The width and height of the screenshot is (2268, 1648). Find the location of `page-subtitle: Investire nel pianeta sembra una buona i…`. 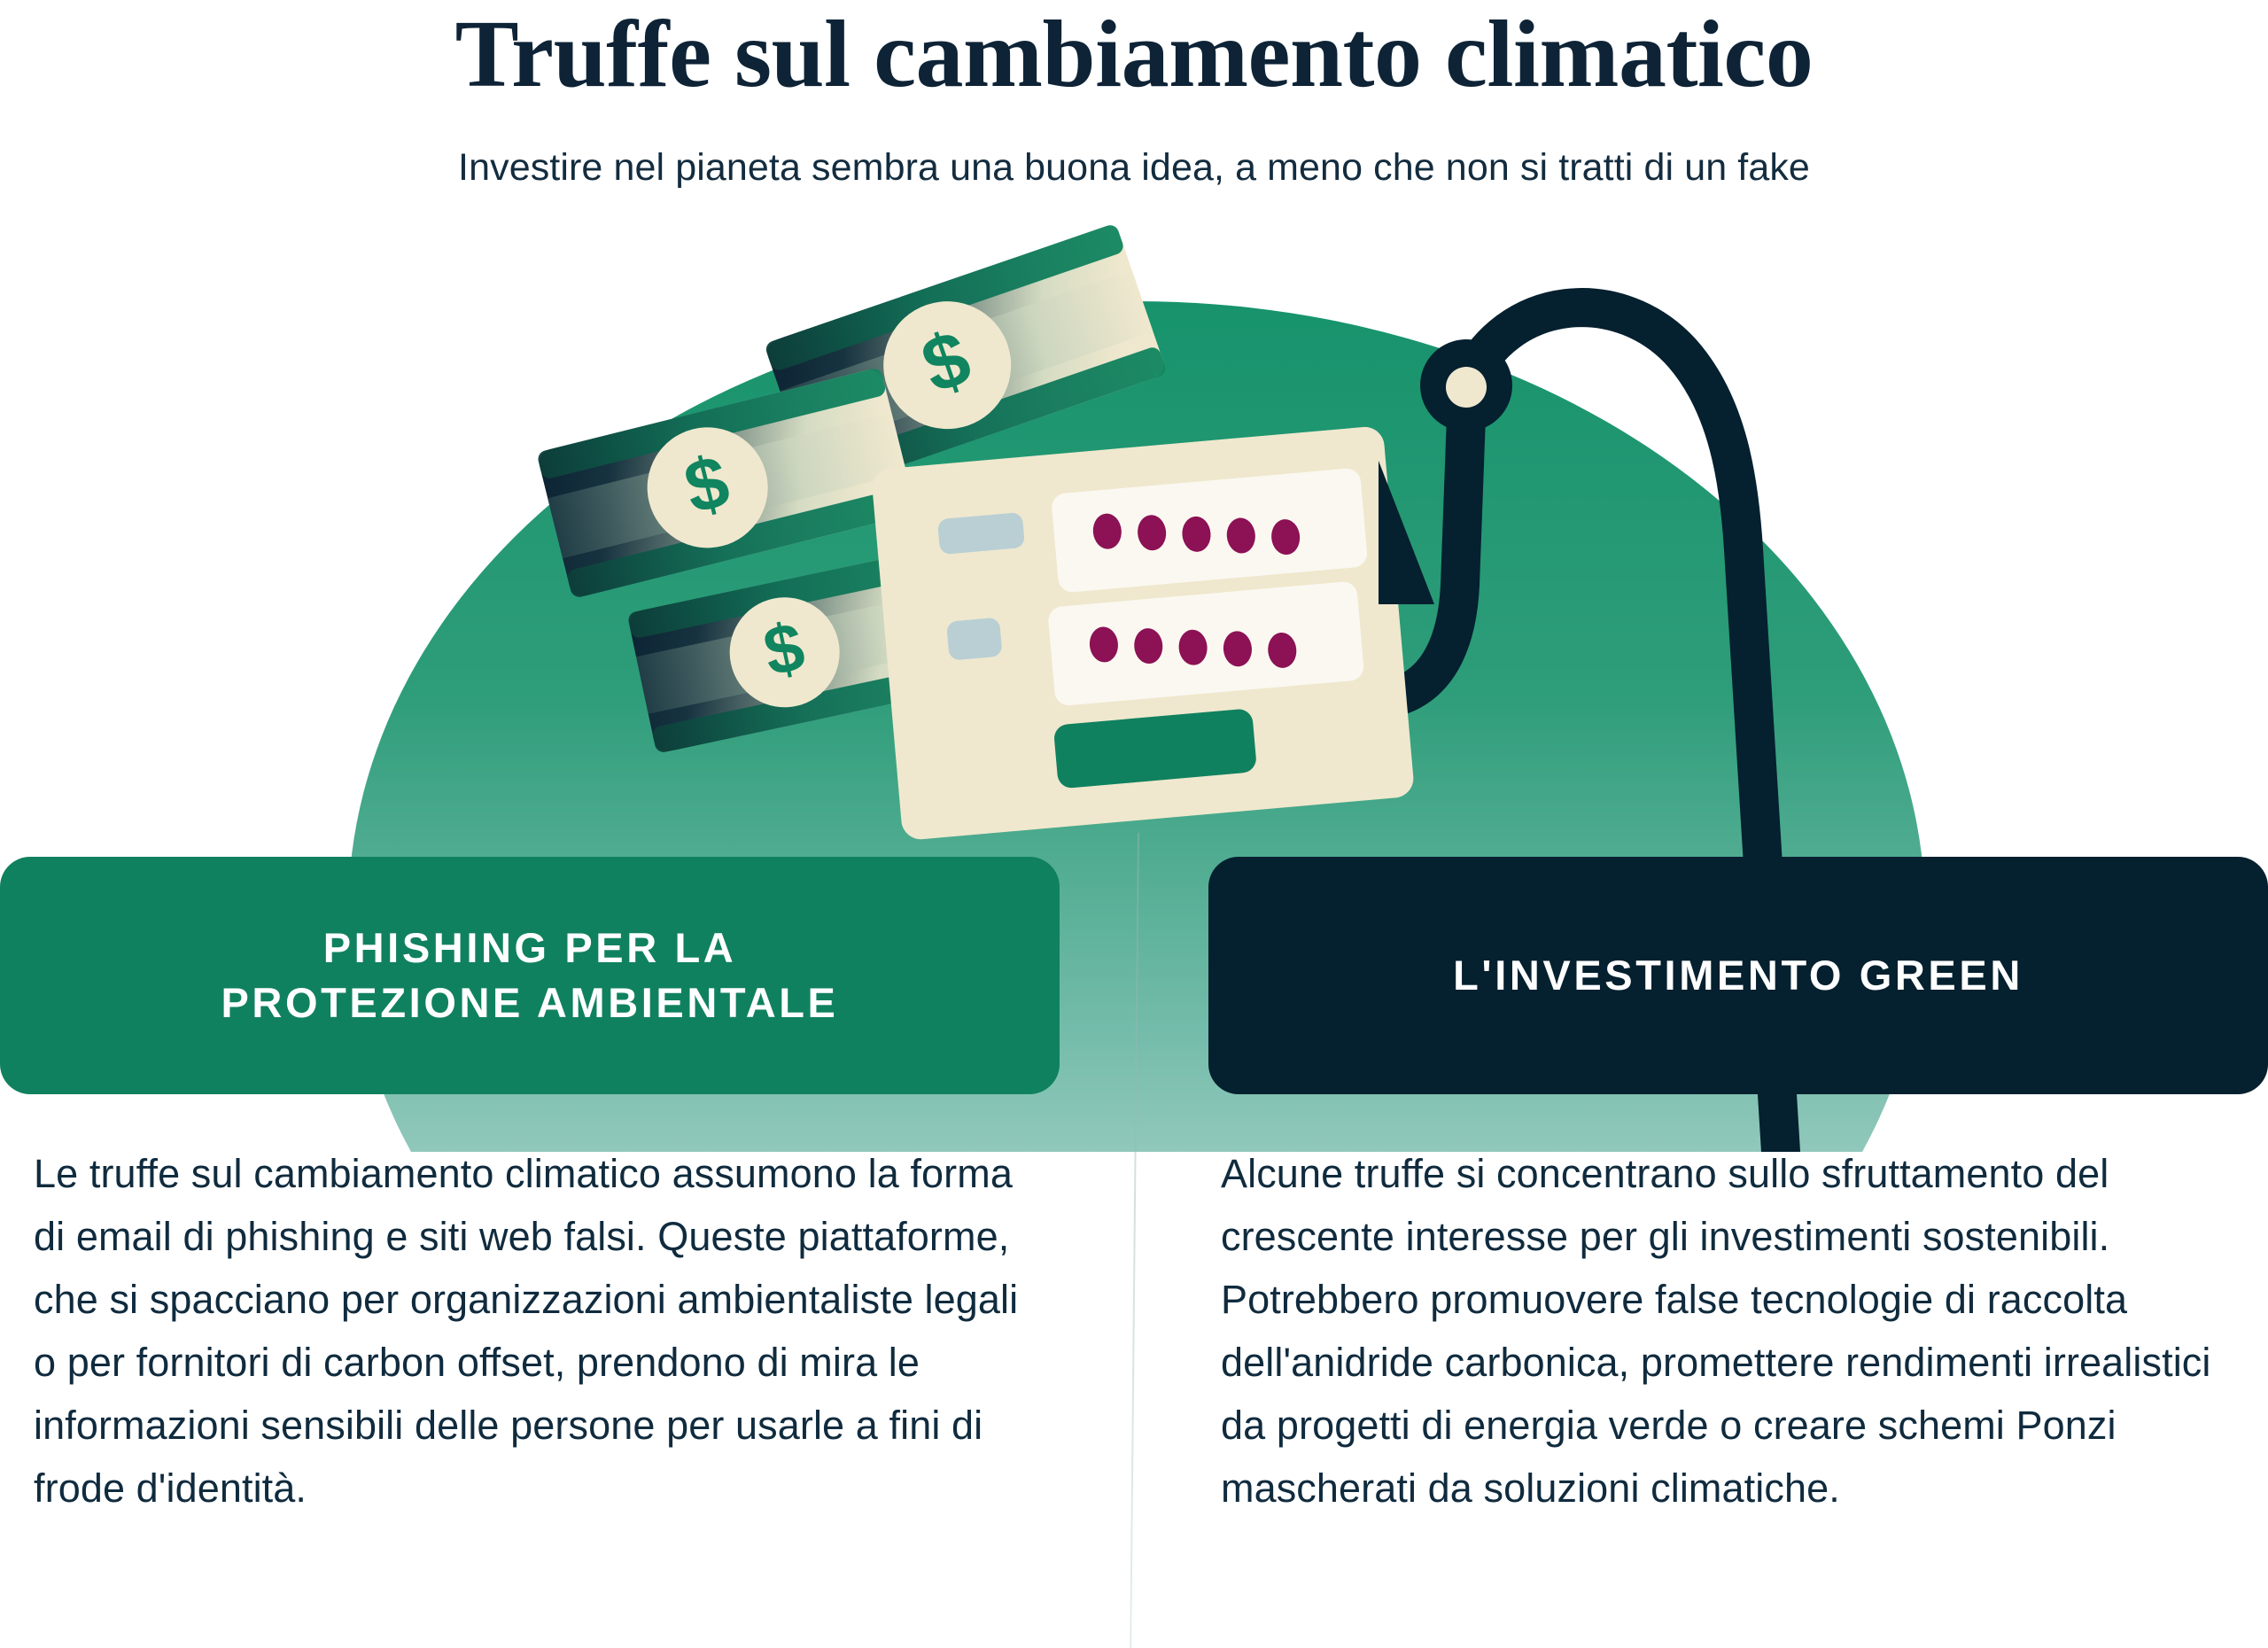

page-subtitle: Investire nel pianeta sembra una buona i… is located at coordinates (1134, 167).